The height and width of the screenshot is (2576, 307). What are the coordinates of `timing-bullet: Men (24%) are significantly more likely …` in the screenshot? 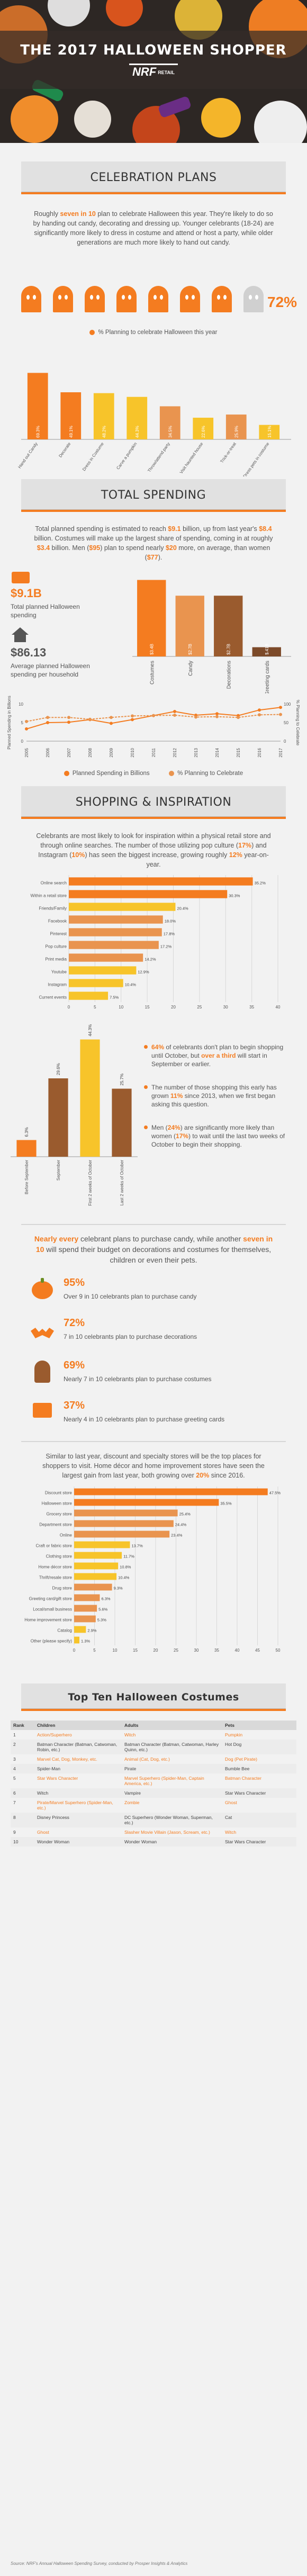 It's located at (219, 1136).